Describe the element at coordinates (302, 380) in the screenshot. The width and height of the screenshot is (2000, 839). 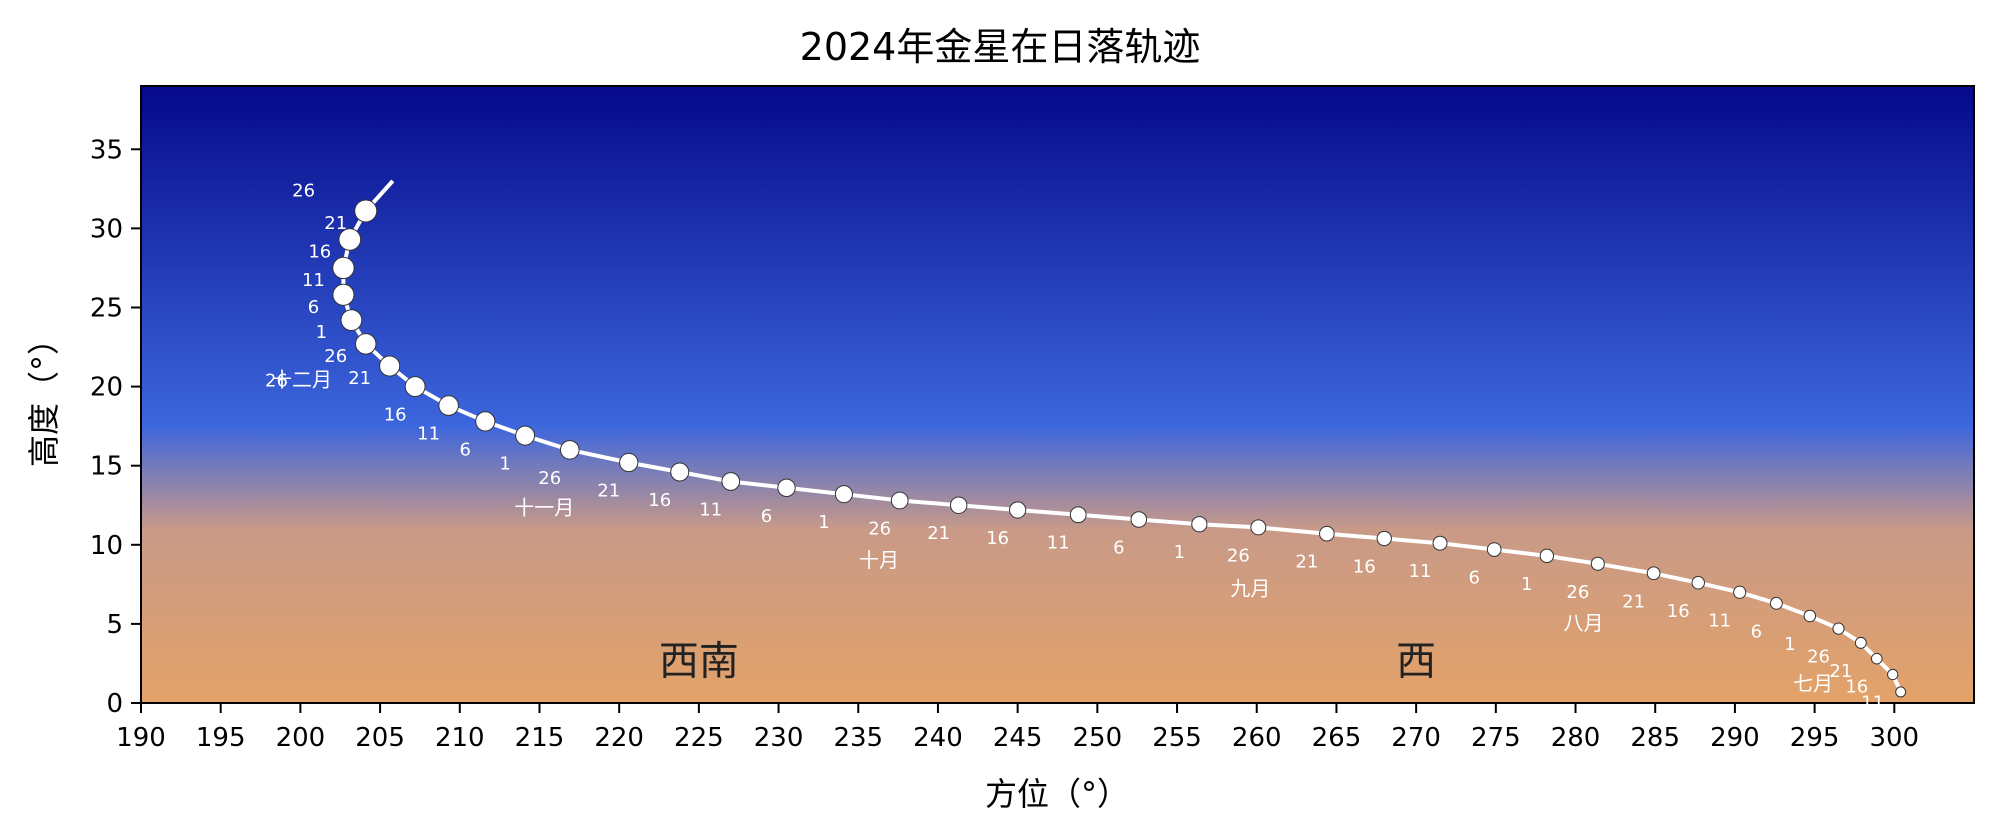
I see `month-label: 十二月` at that location.